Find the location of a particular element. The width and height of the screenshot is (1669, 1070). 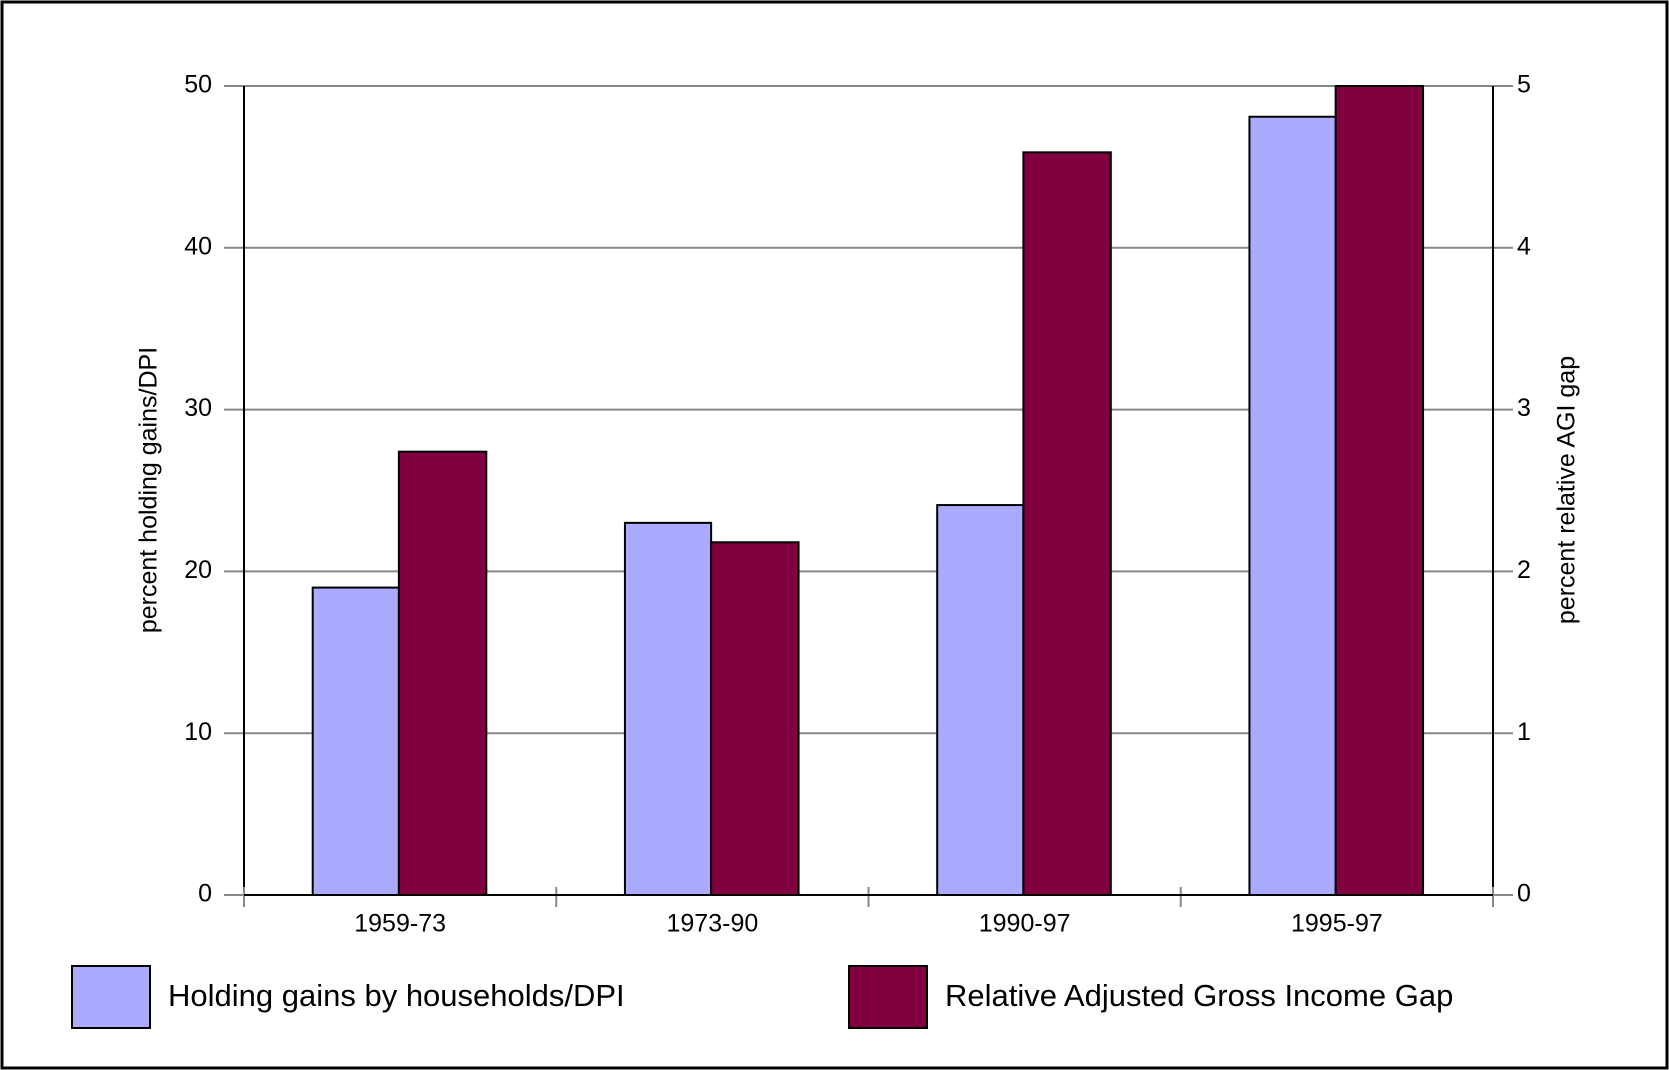

y2-tick-label: 0 is located at coordinates (1524, 894).